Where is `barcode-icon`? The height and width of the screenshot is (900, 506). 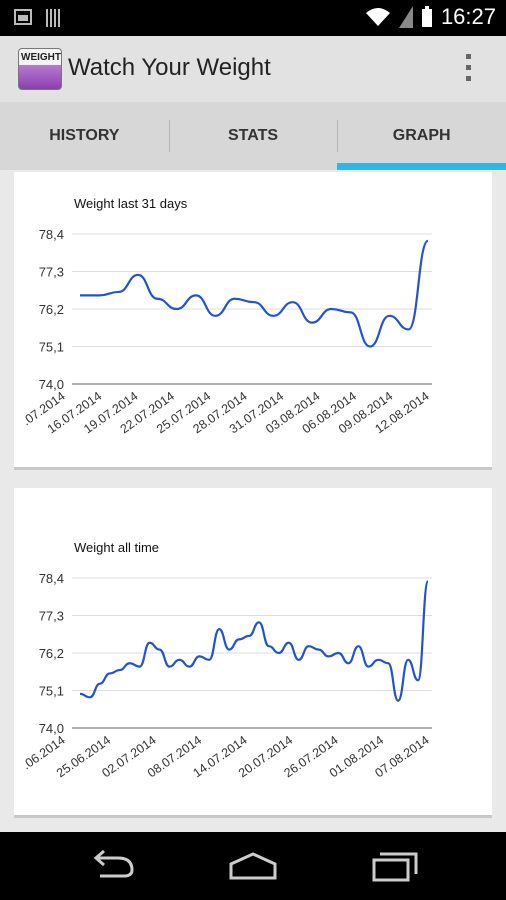
barcode-icon is located at coordinates (54, 18).